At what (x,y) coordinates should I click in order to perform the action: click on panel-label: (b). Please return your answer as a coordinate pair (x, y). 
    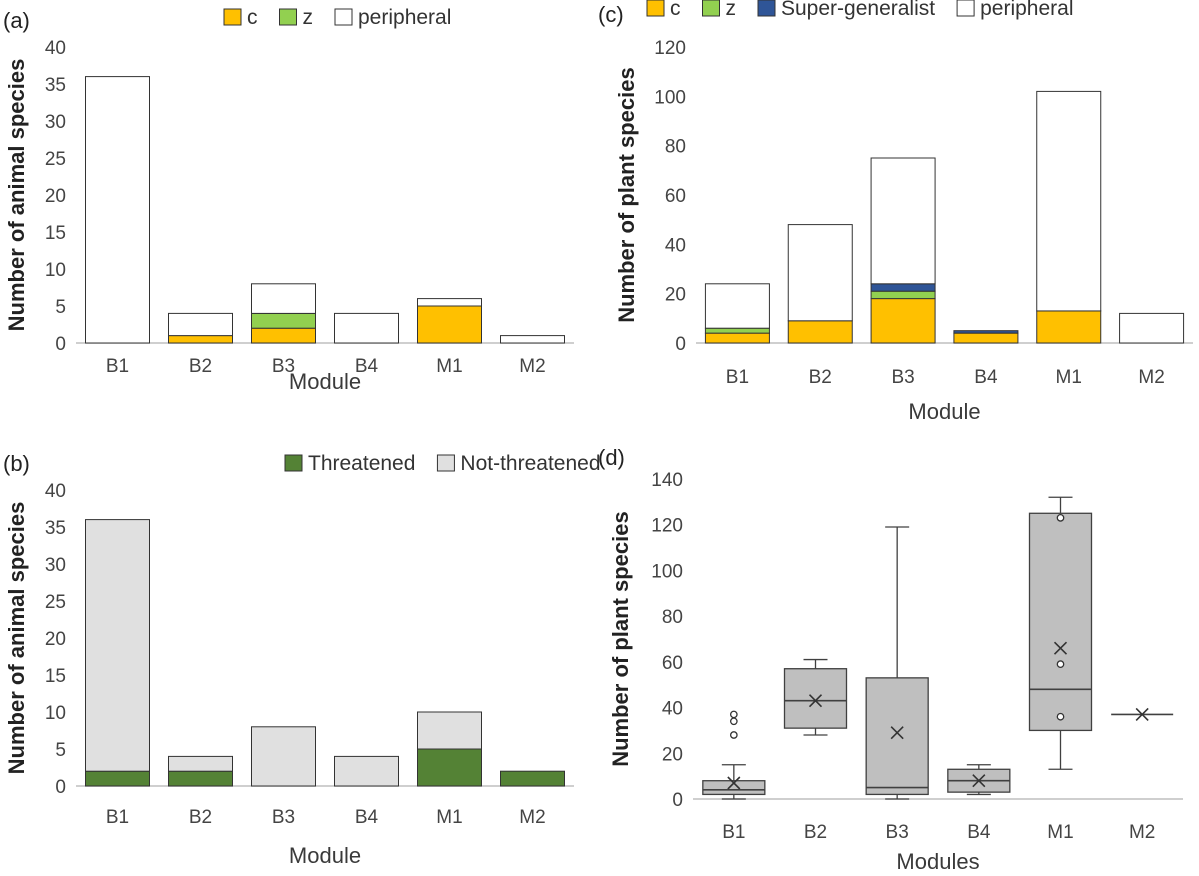
    Looking at the image, I should click on (16, 463).